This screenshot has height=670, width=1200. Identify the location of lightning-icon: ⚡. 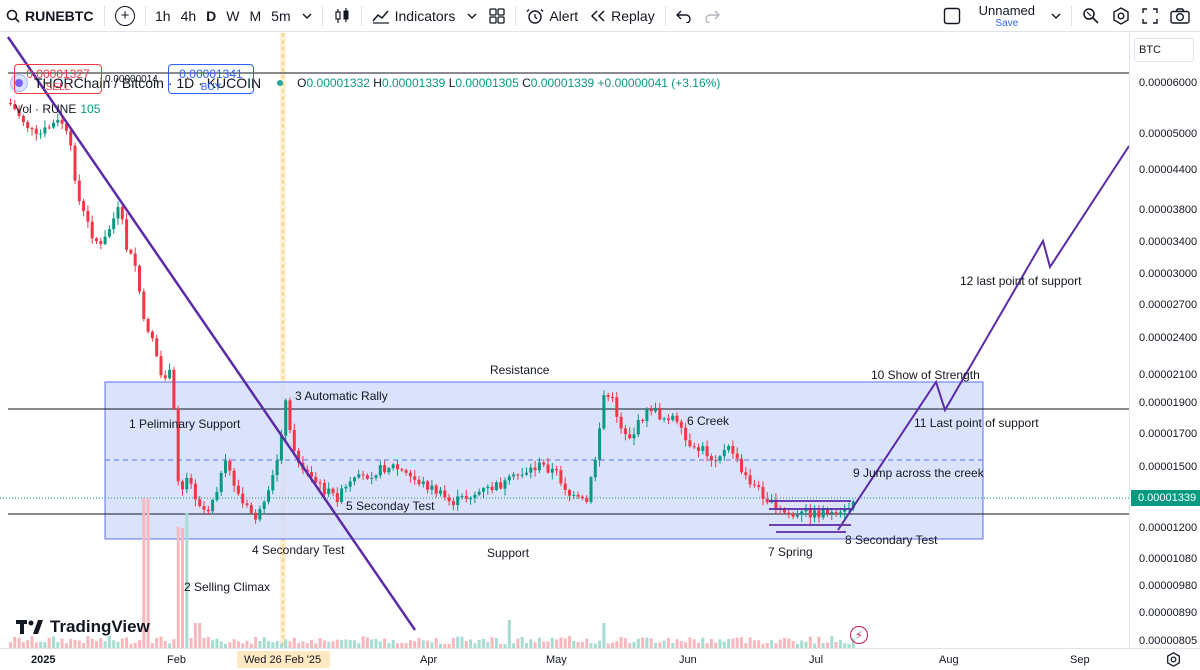
(859, 635).